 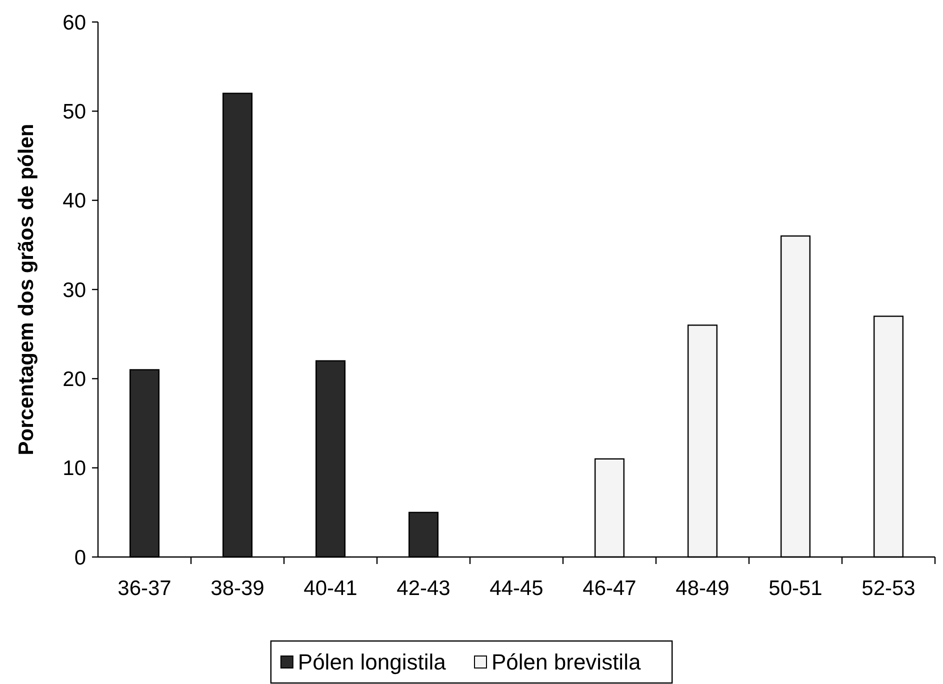 I want to click on x-tick-label: 36-37, so click(x=145, y=588).